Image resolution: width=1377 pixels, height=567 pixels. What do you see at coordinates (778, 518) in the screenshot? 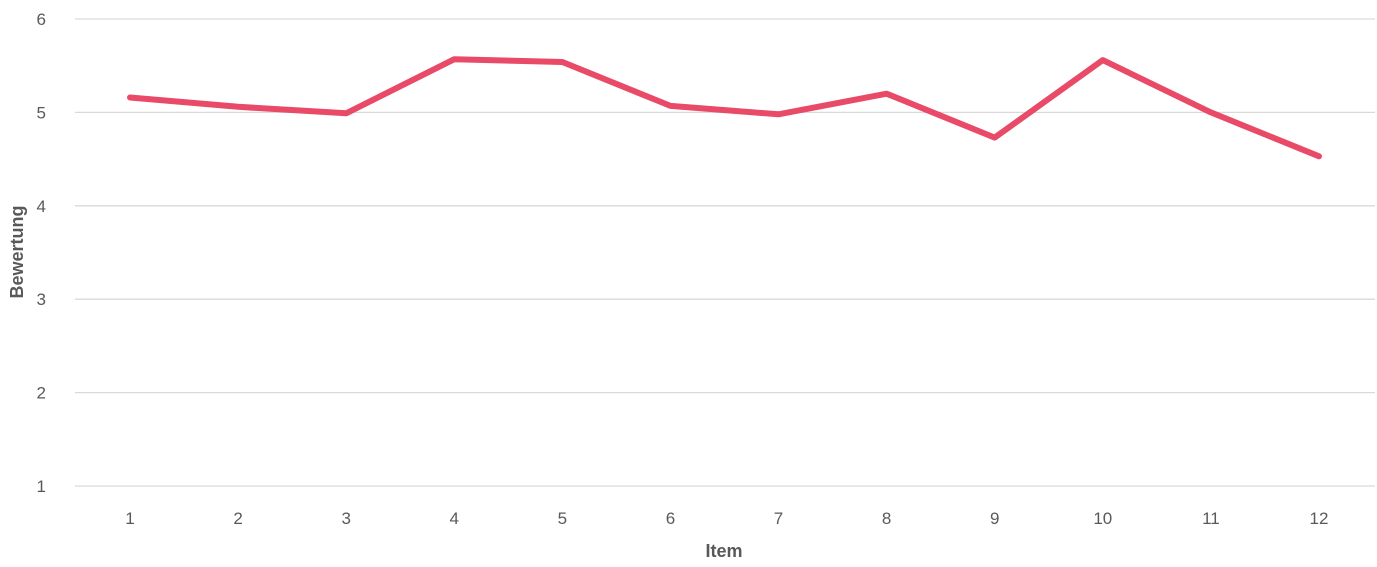
I see `x-tick-label: 7` at bounding box center [778, 518].